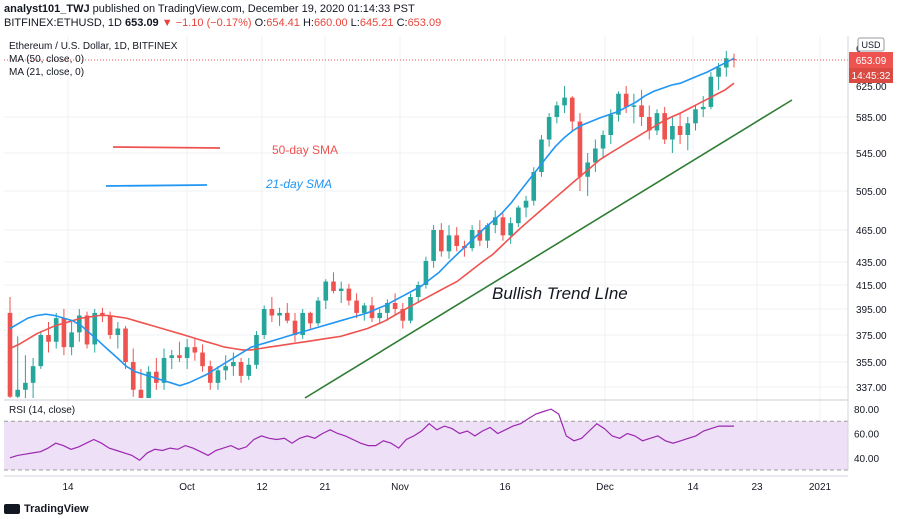 The image size is (900, 519). Describe the element at coordinates (330, 23) in the screenshot. I see `high-value: 660.00` at that location.